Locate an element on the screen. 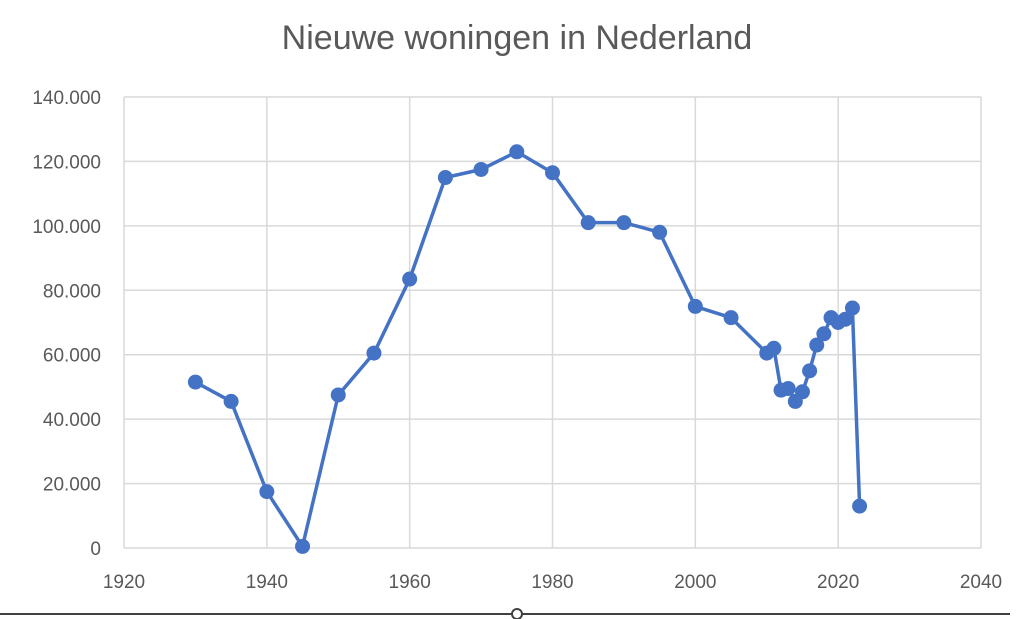 The image size is (1024, 619). x-tick-label: 2000 is located at coordinates (695, 582).